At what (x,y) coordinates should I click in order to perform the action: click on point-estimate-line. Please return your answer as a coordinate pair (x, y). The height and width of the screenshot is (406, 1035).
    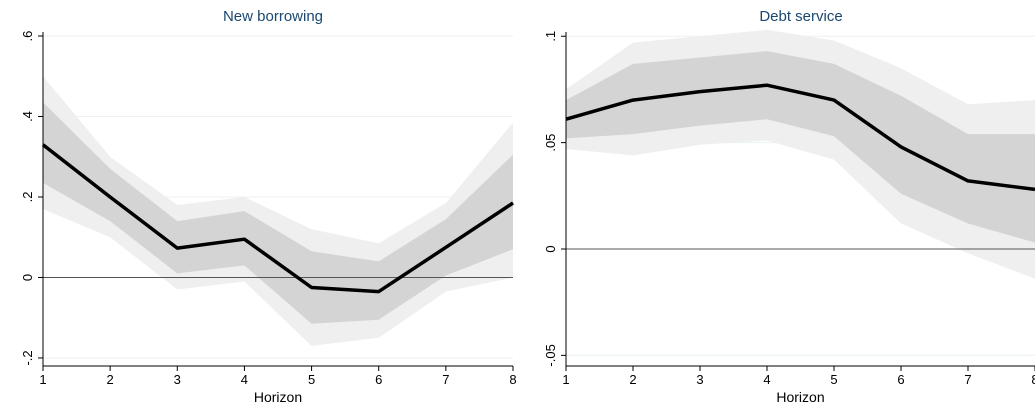
    Looking at the image, I should click on (800, 137).